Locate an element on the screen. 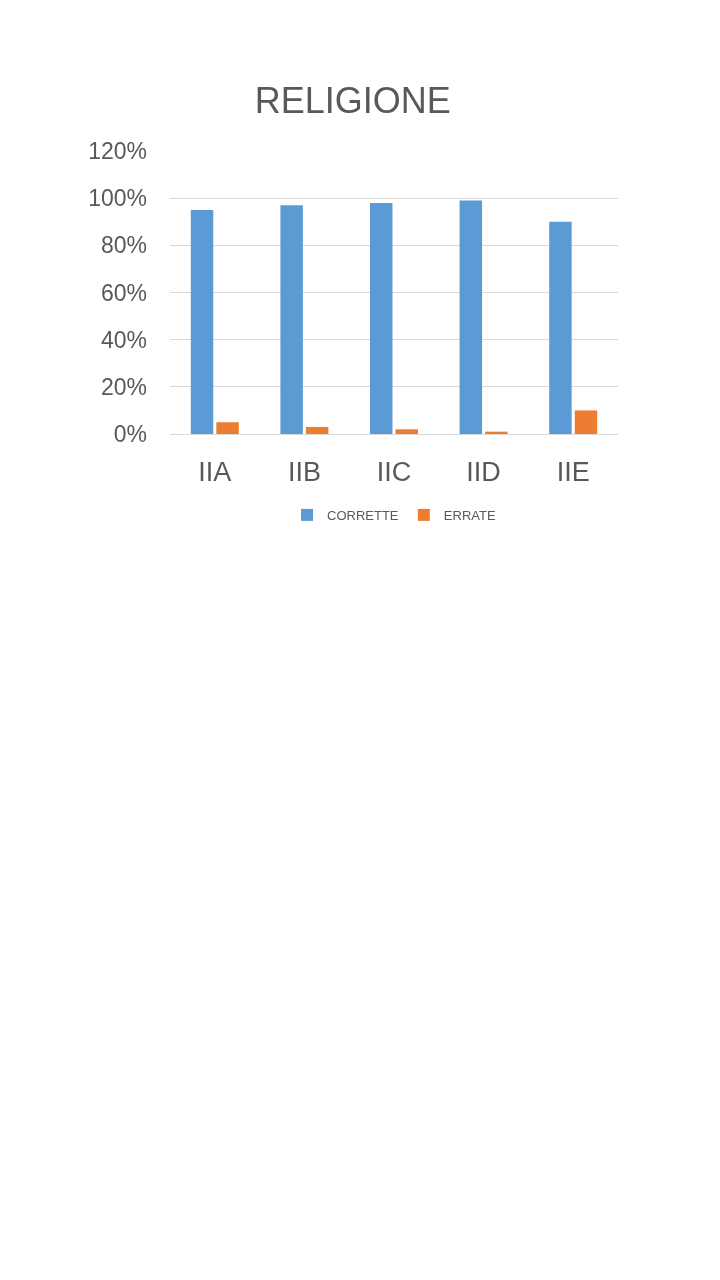  x-tick-label: IIB is located at coordinates (304, 472).